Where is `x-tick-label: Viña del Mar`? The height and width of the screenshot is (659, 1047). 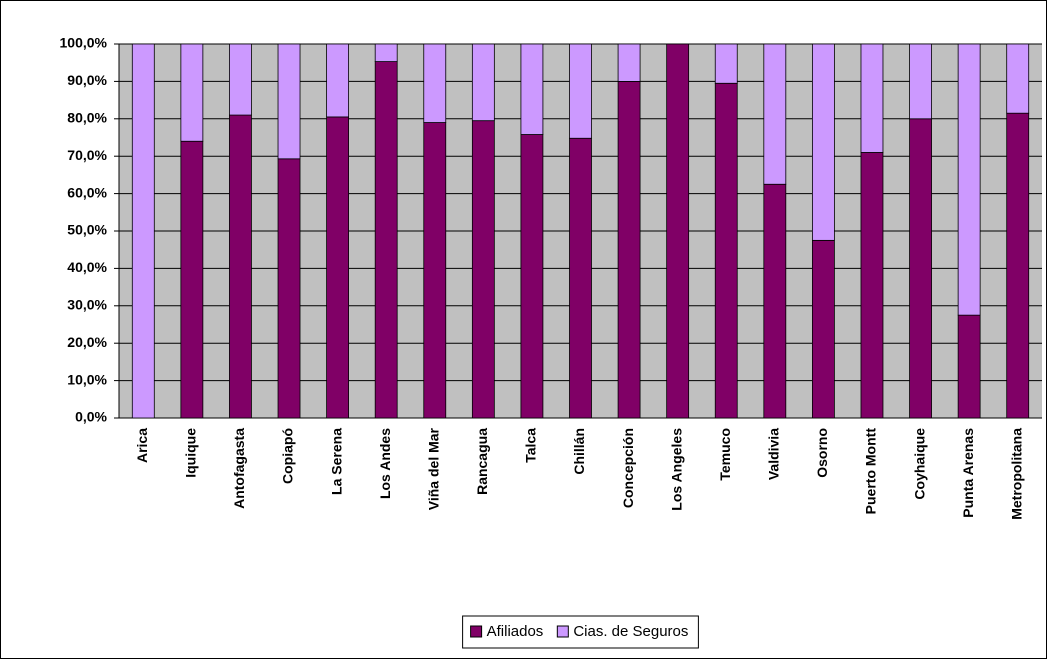 x-tick-label: Viña del Mar is located at coordinates (433, 468).